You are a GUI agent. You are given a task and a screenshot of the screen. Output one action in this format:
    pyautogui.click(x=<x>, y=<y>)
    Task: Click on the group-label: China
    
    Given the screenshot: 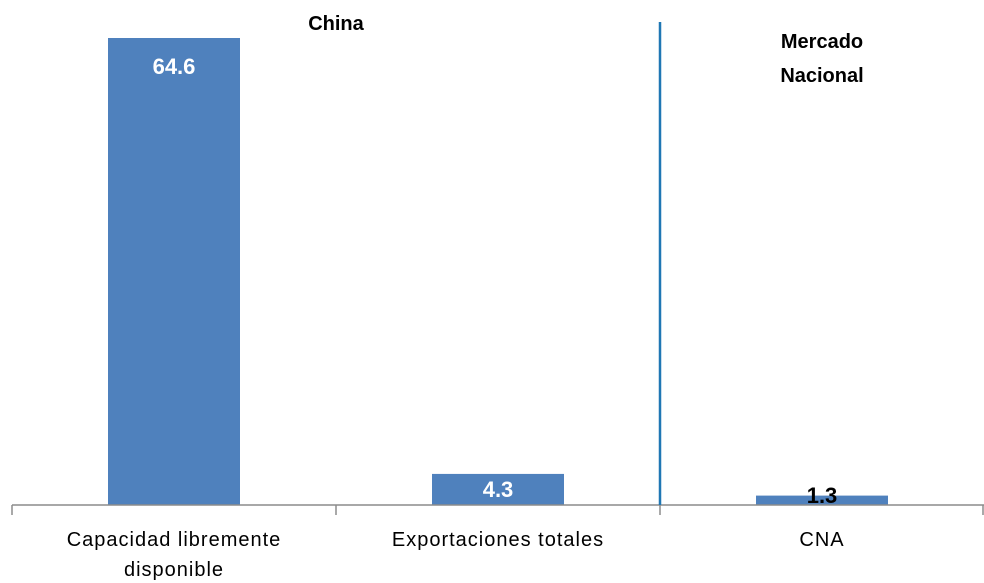 What is the action you would take?
    pyautogui.click(x=336, y=24)
    